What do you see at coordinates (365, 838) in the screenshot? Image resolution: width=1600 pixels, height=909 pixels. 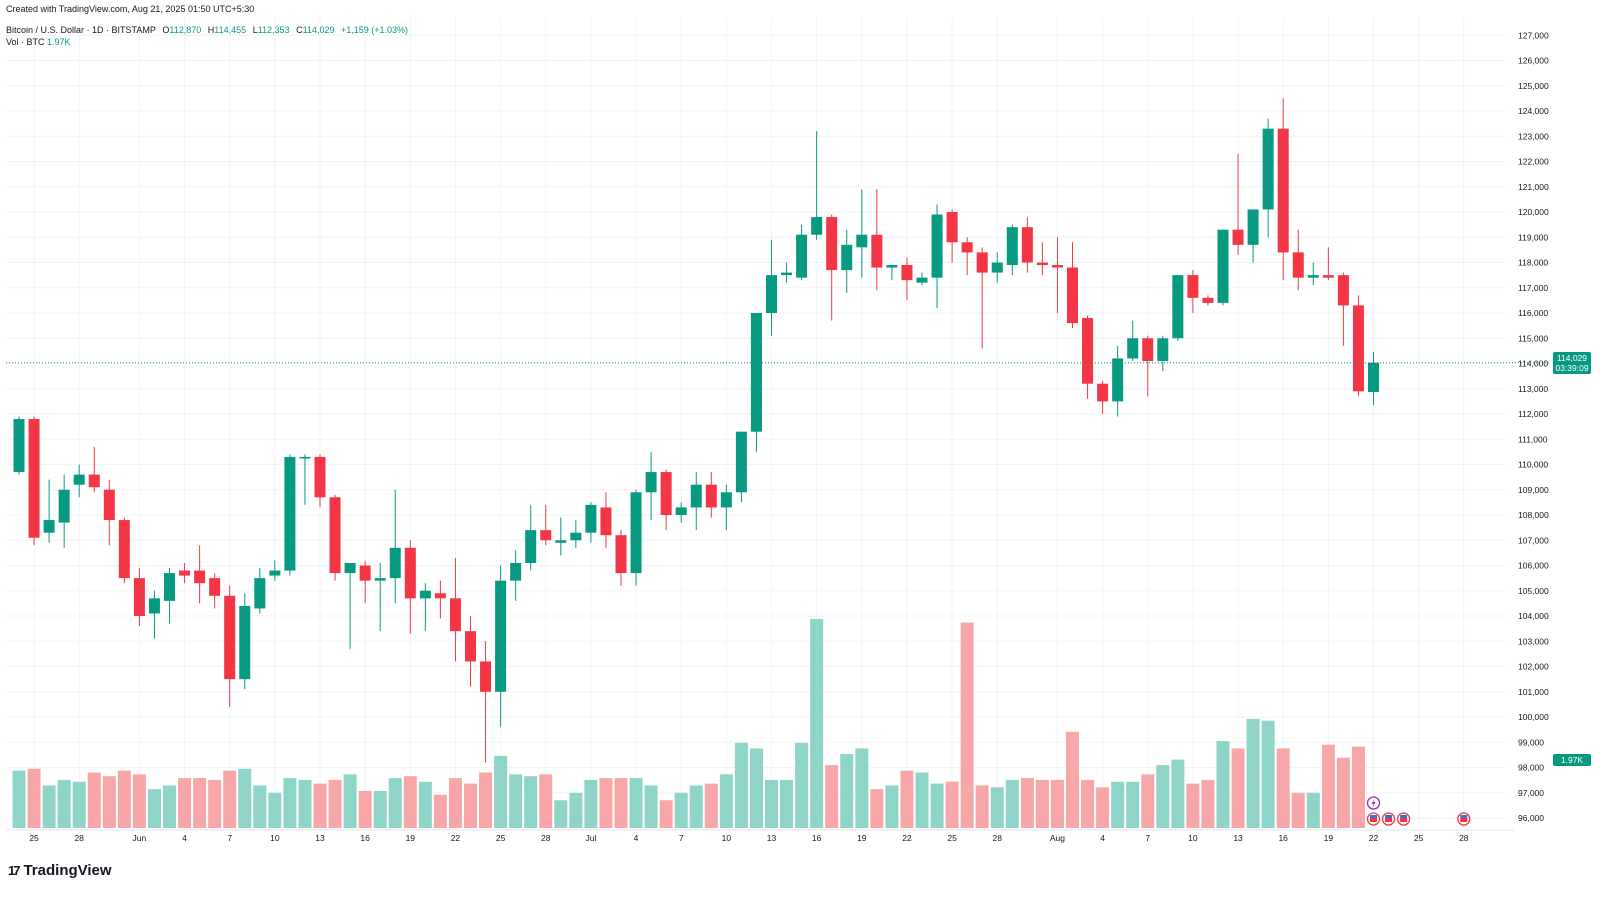 I see `time-axis-label: 16` at bounding box center [365, 838].